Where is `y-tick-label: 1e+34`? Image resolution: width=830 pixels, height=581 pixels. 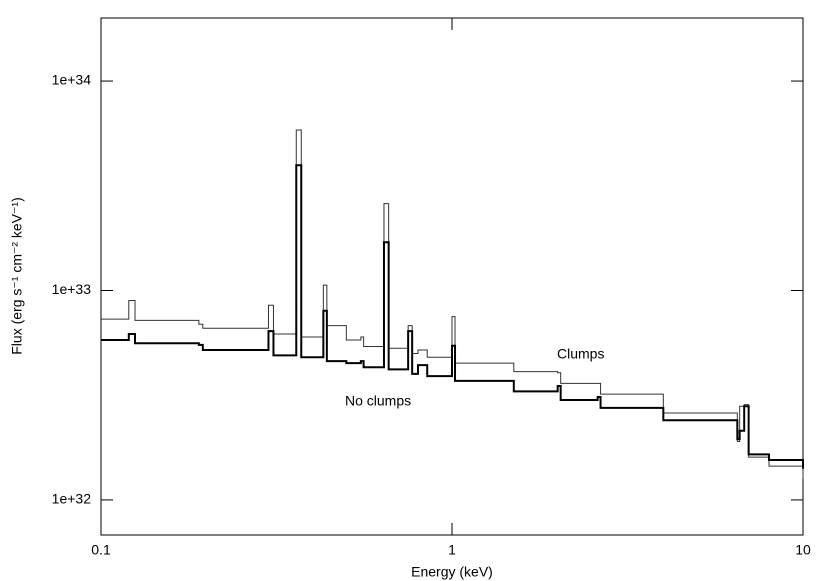
y-tick-label: 1e+34 is located at coordinates (72, 80).